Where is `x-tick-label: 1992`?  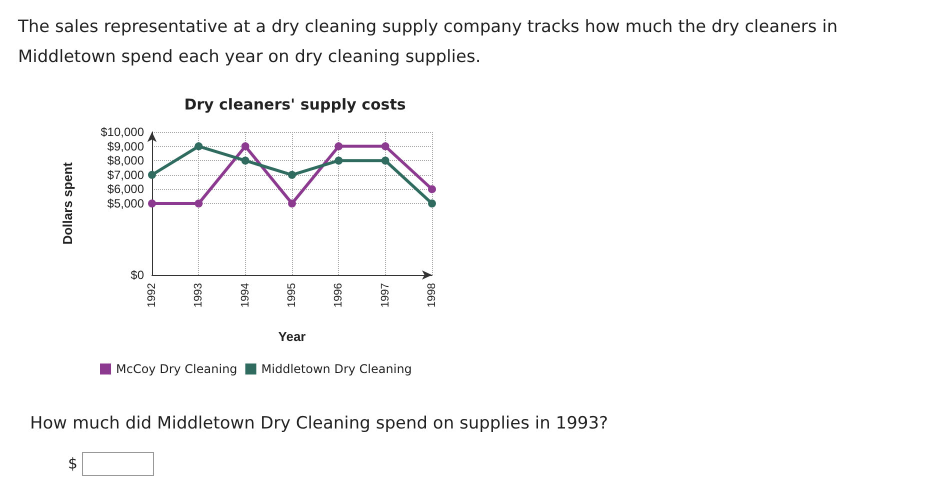
x-tick-label: 1992 is located at coordinates (152, 295).